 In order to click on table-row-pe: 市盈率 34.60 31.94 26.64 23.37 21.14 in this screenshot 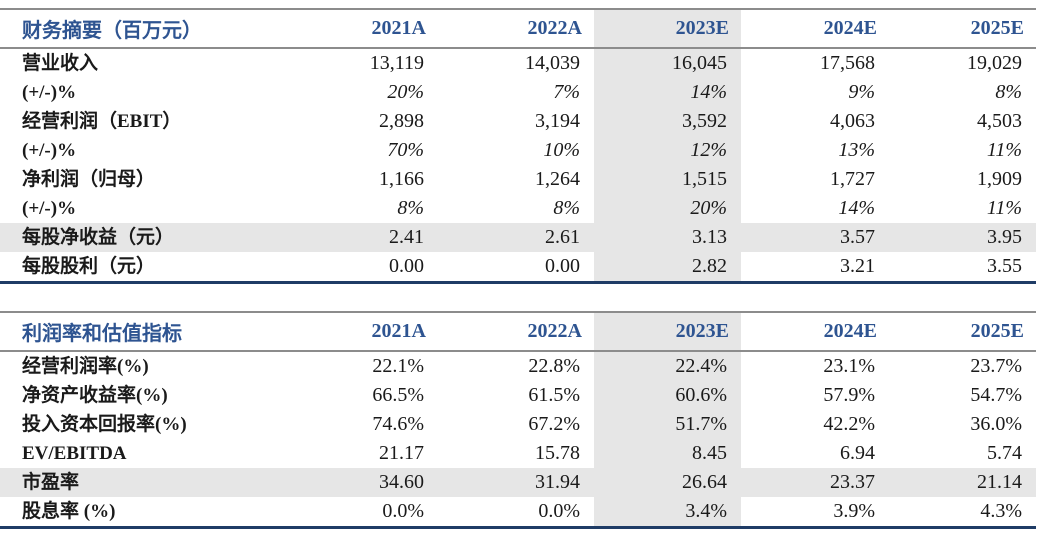, I will do `click(518, 482)`.